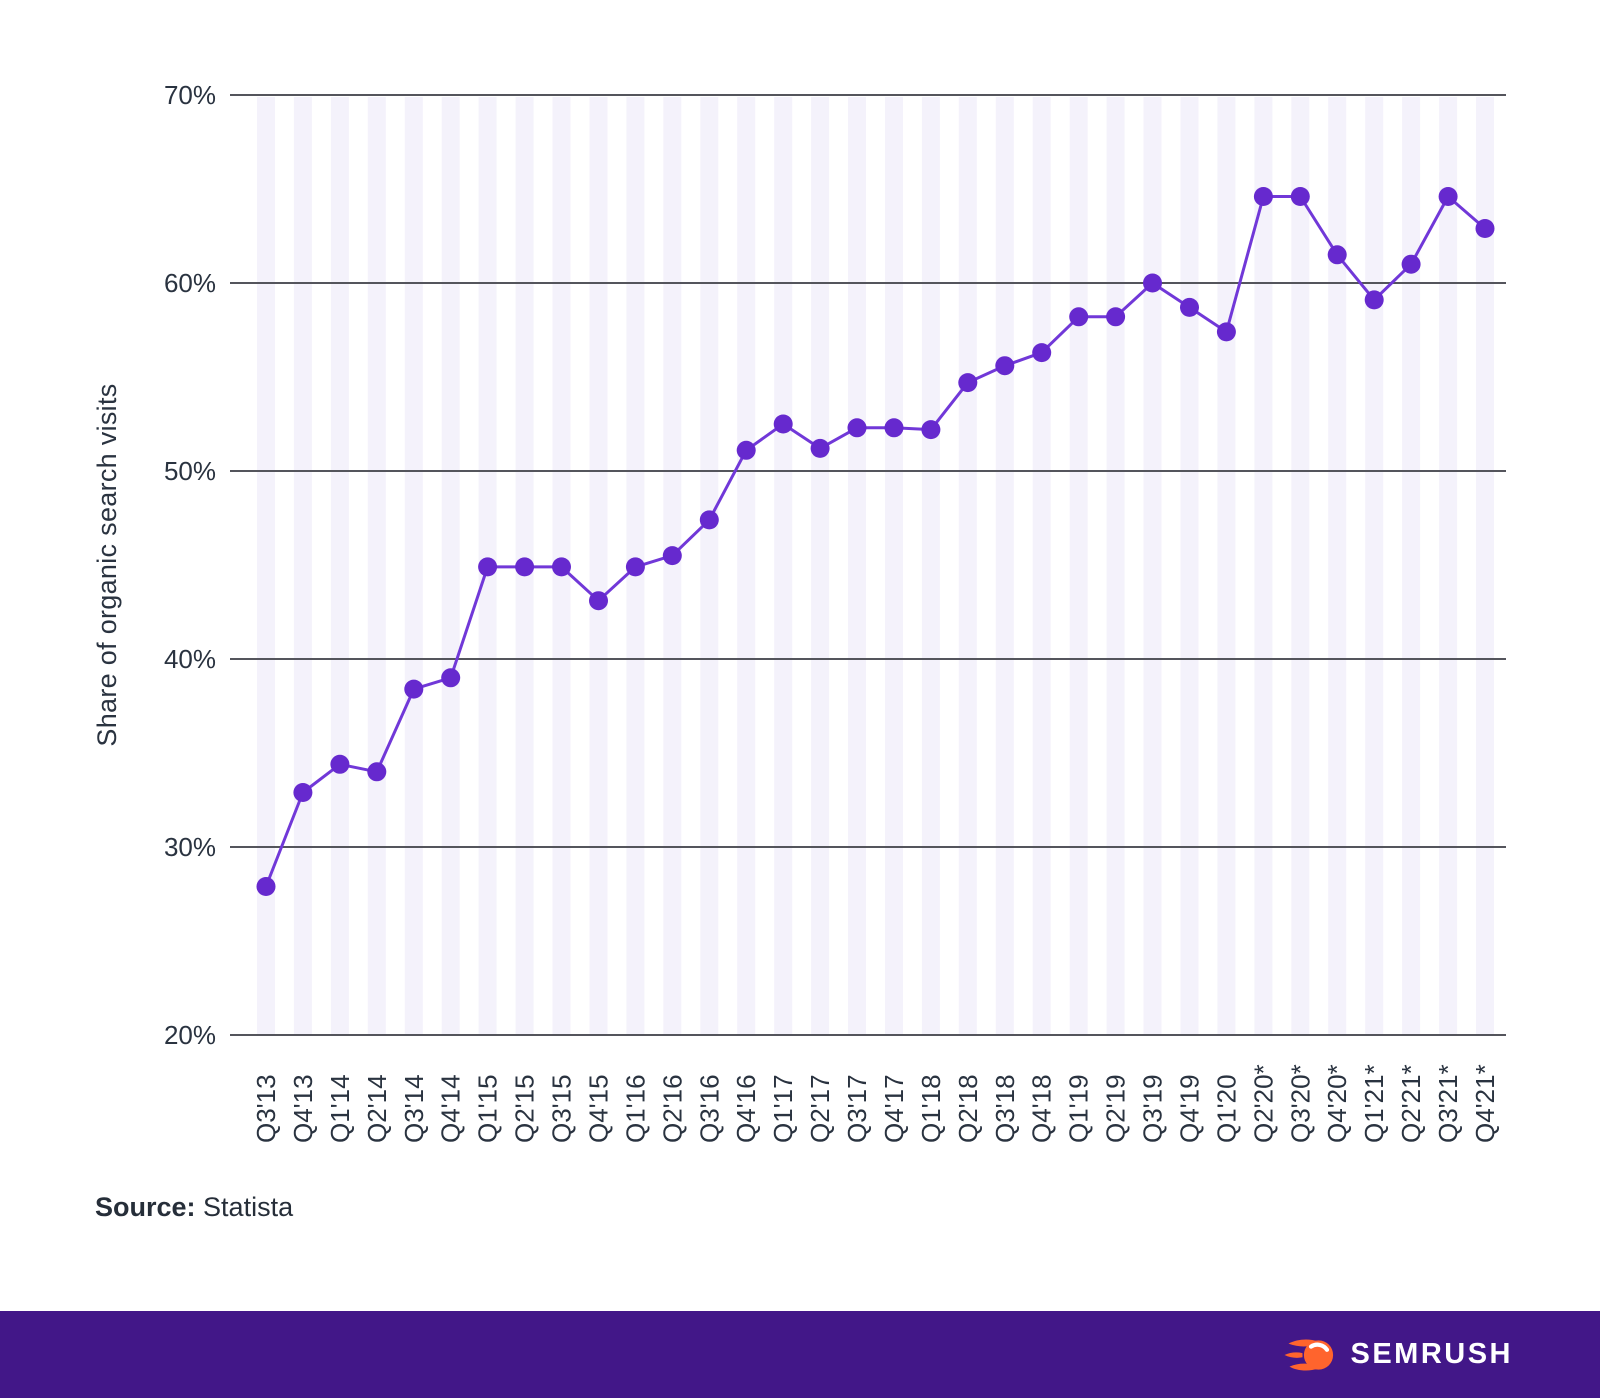  Describe the element at coordinates (1448, 1103) in the screenshot. I see `x-tick-label: Q3'21*` at that location.